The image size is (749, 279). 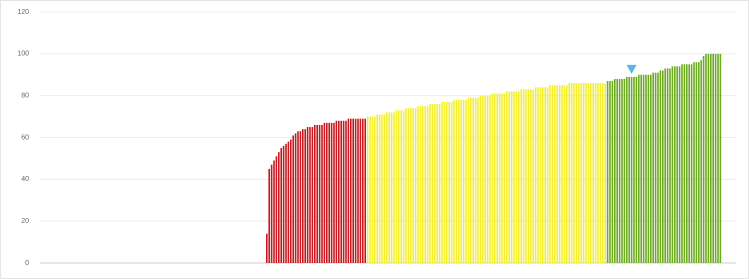 I want to click on y-tick-label: 100, so click(x=23, y=54).